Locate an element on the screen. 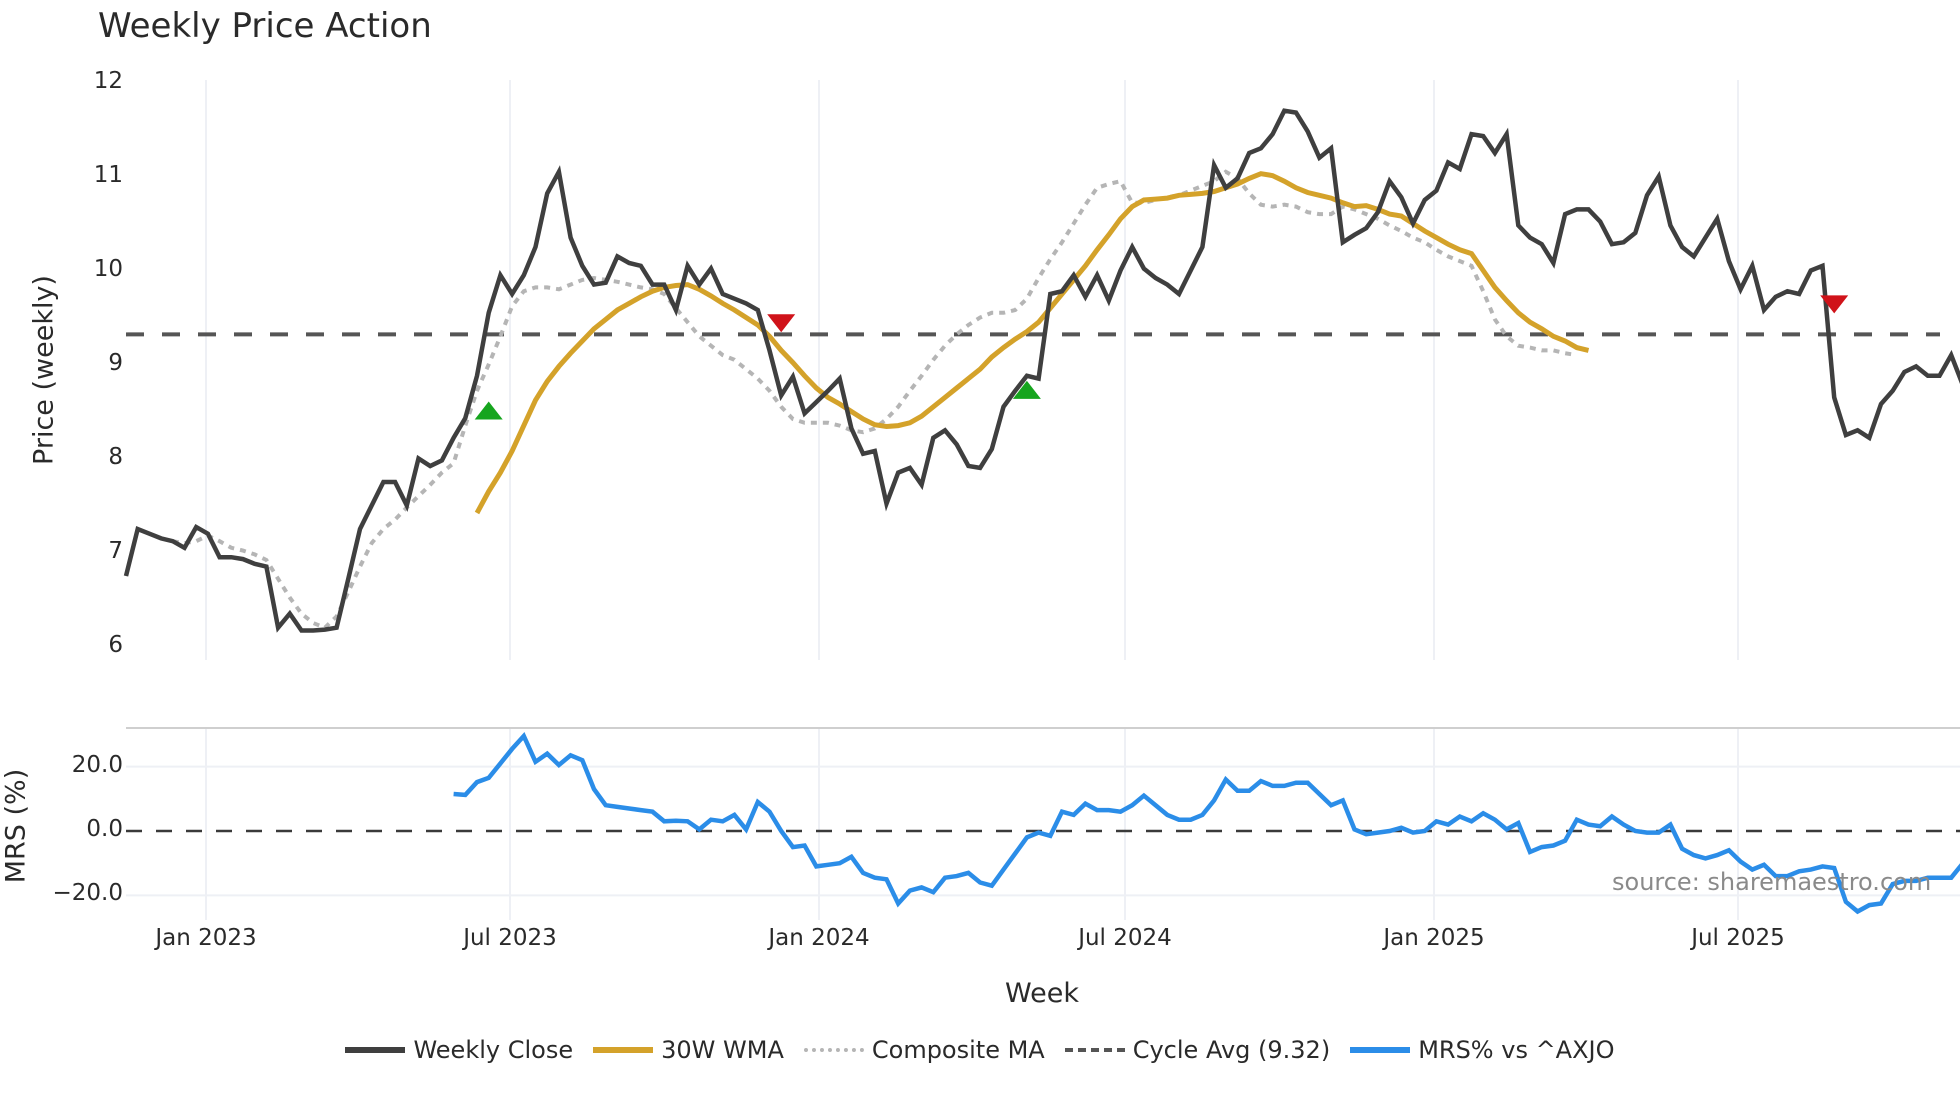 The height and width of the screenshot is (1102, 1960). legend-item: Weekly Close is located at coordinates (459, 1050).